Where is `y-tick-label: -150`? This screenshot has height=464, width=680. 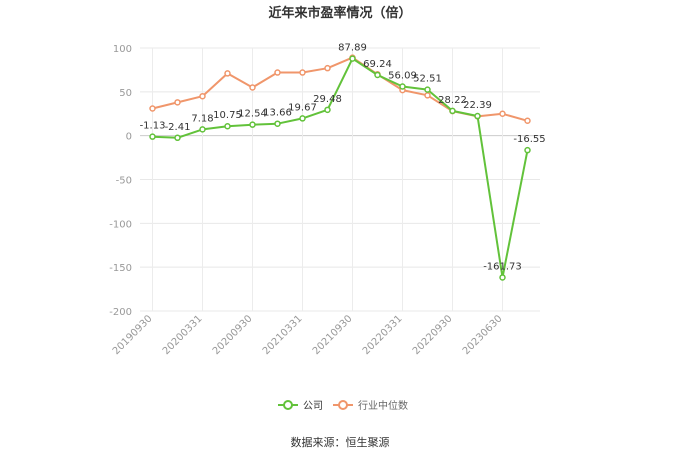
y-tick-label: -150 is located at coordinates (120, 268).